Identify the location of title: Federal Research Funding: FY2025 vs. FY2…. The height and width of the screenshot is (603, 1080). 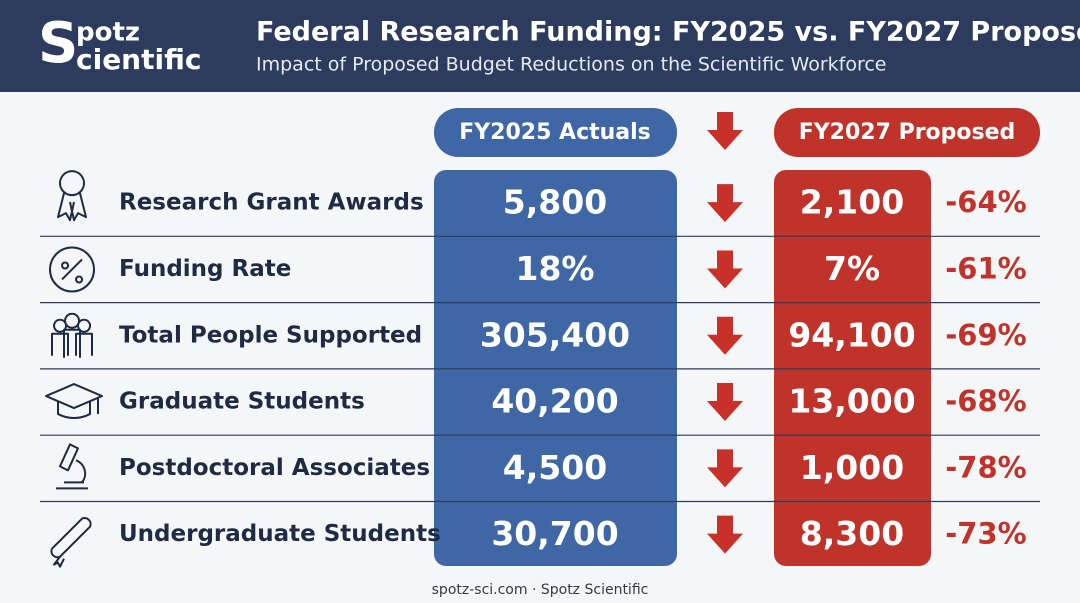
(668, 32).